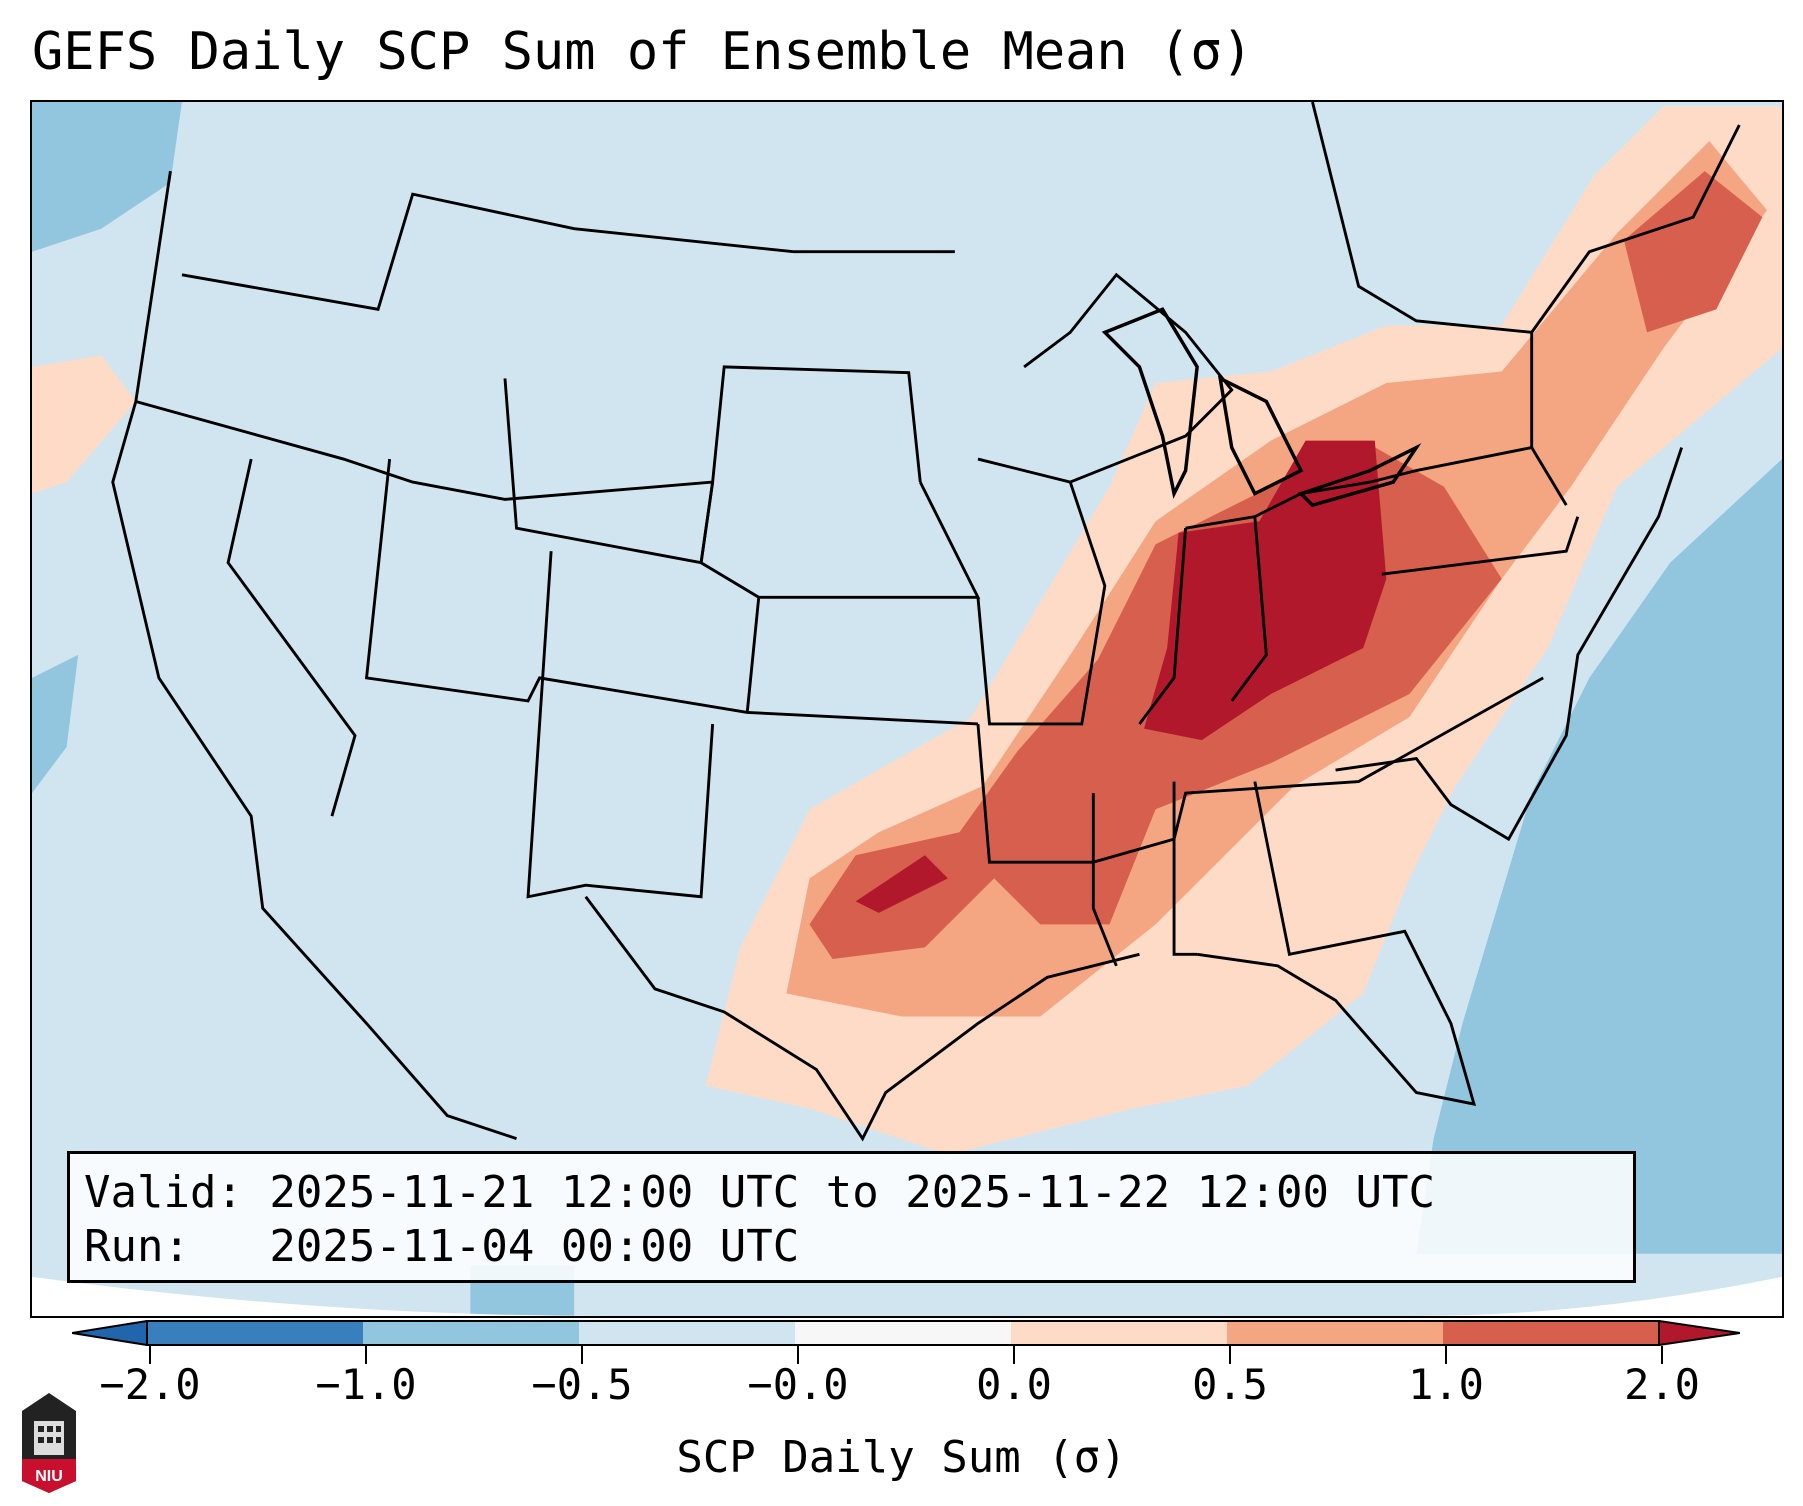 The width and height of the screenshot is (1803, 1506). I want to click on positive-region-nw, so click(84, 424).